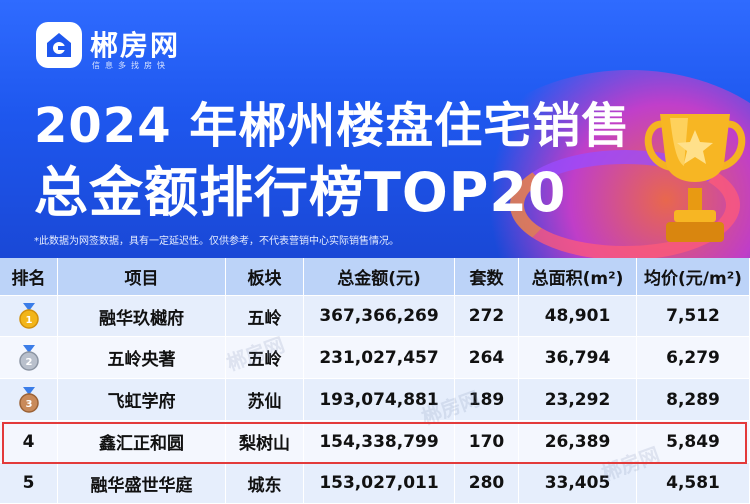  I want to click on amount-cell: 153,027,011, so click(379, 483).